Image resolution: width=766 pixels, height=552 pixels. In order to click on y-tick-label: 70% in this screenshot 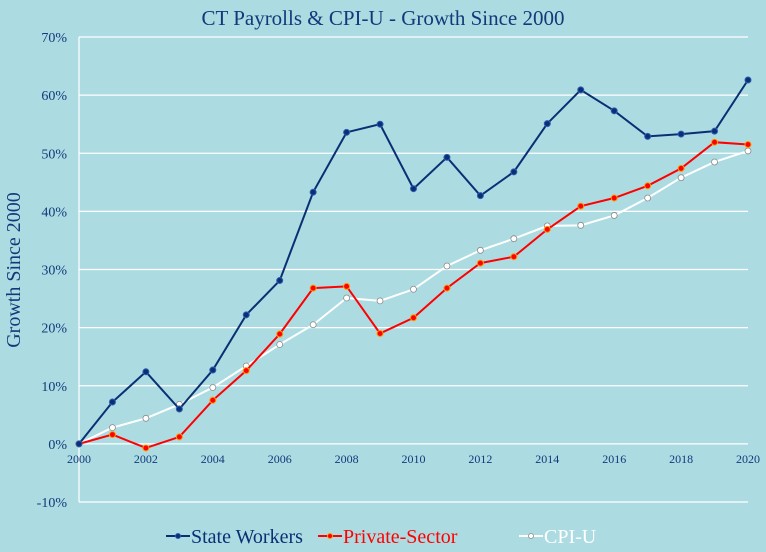, I will do `click(54, 38)`.